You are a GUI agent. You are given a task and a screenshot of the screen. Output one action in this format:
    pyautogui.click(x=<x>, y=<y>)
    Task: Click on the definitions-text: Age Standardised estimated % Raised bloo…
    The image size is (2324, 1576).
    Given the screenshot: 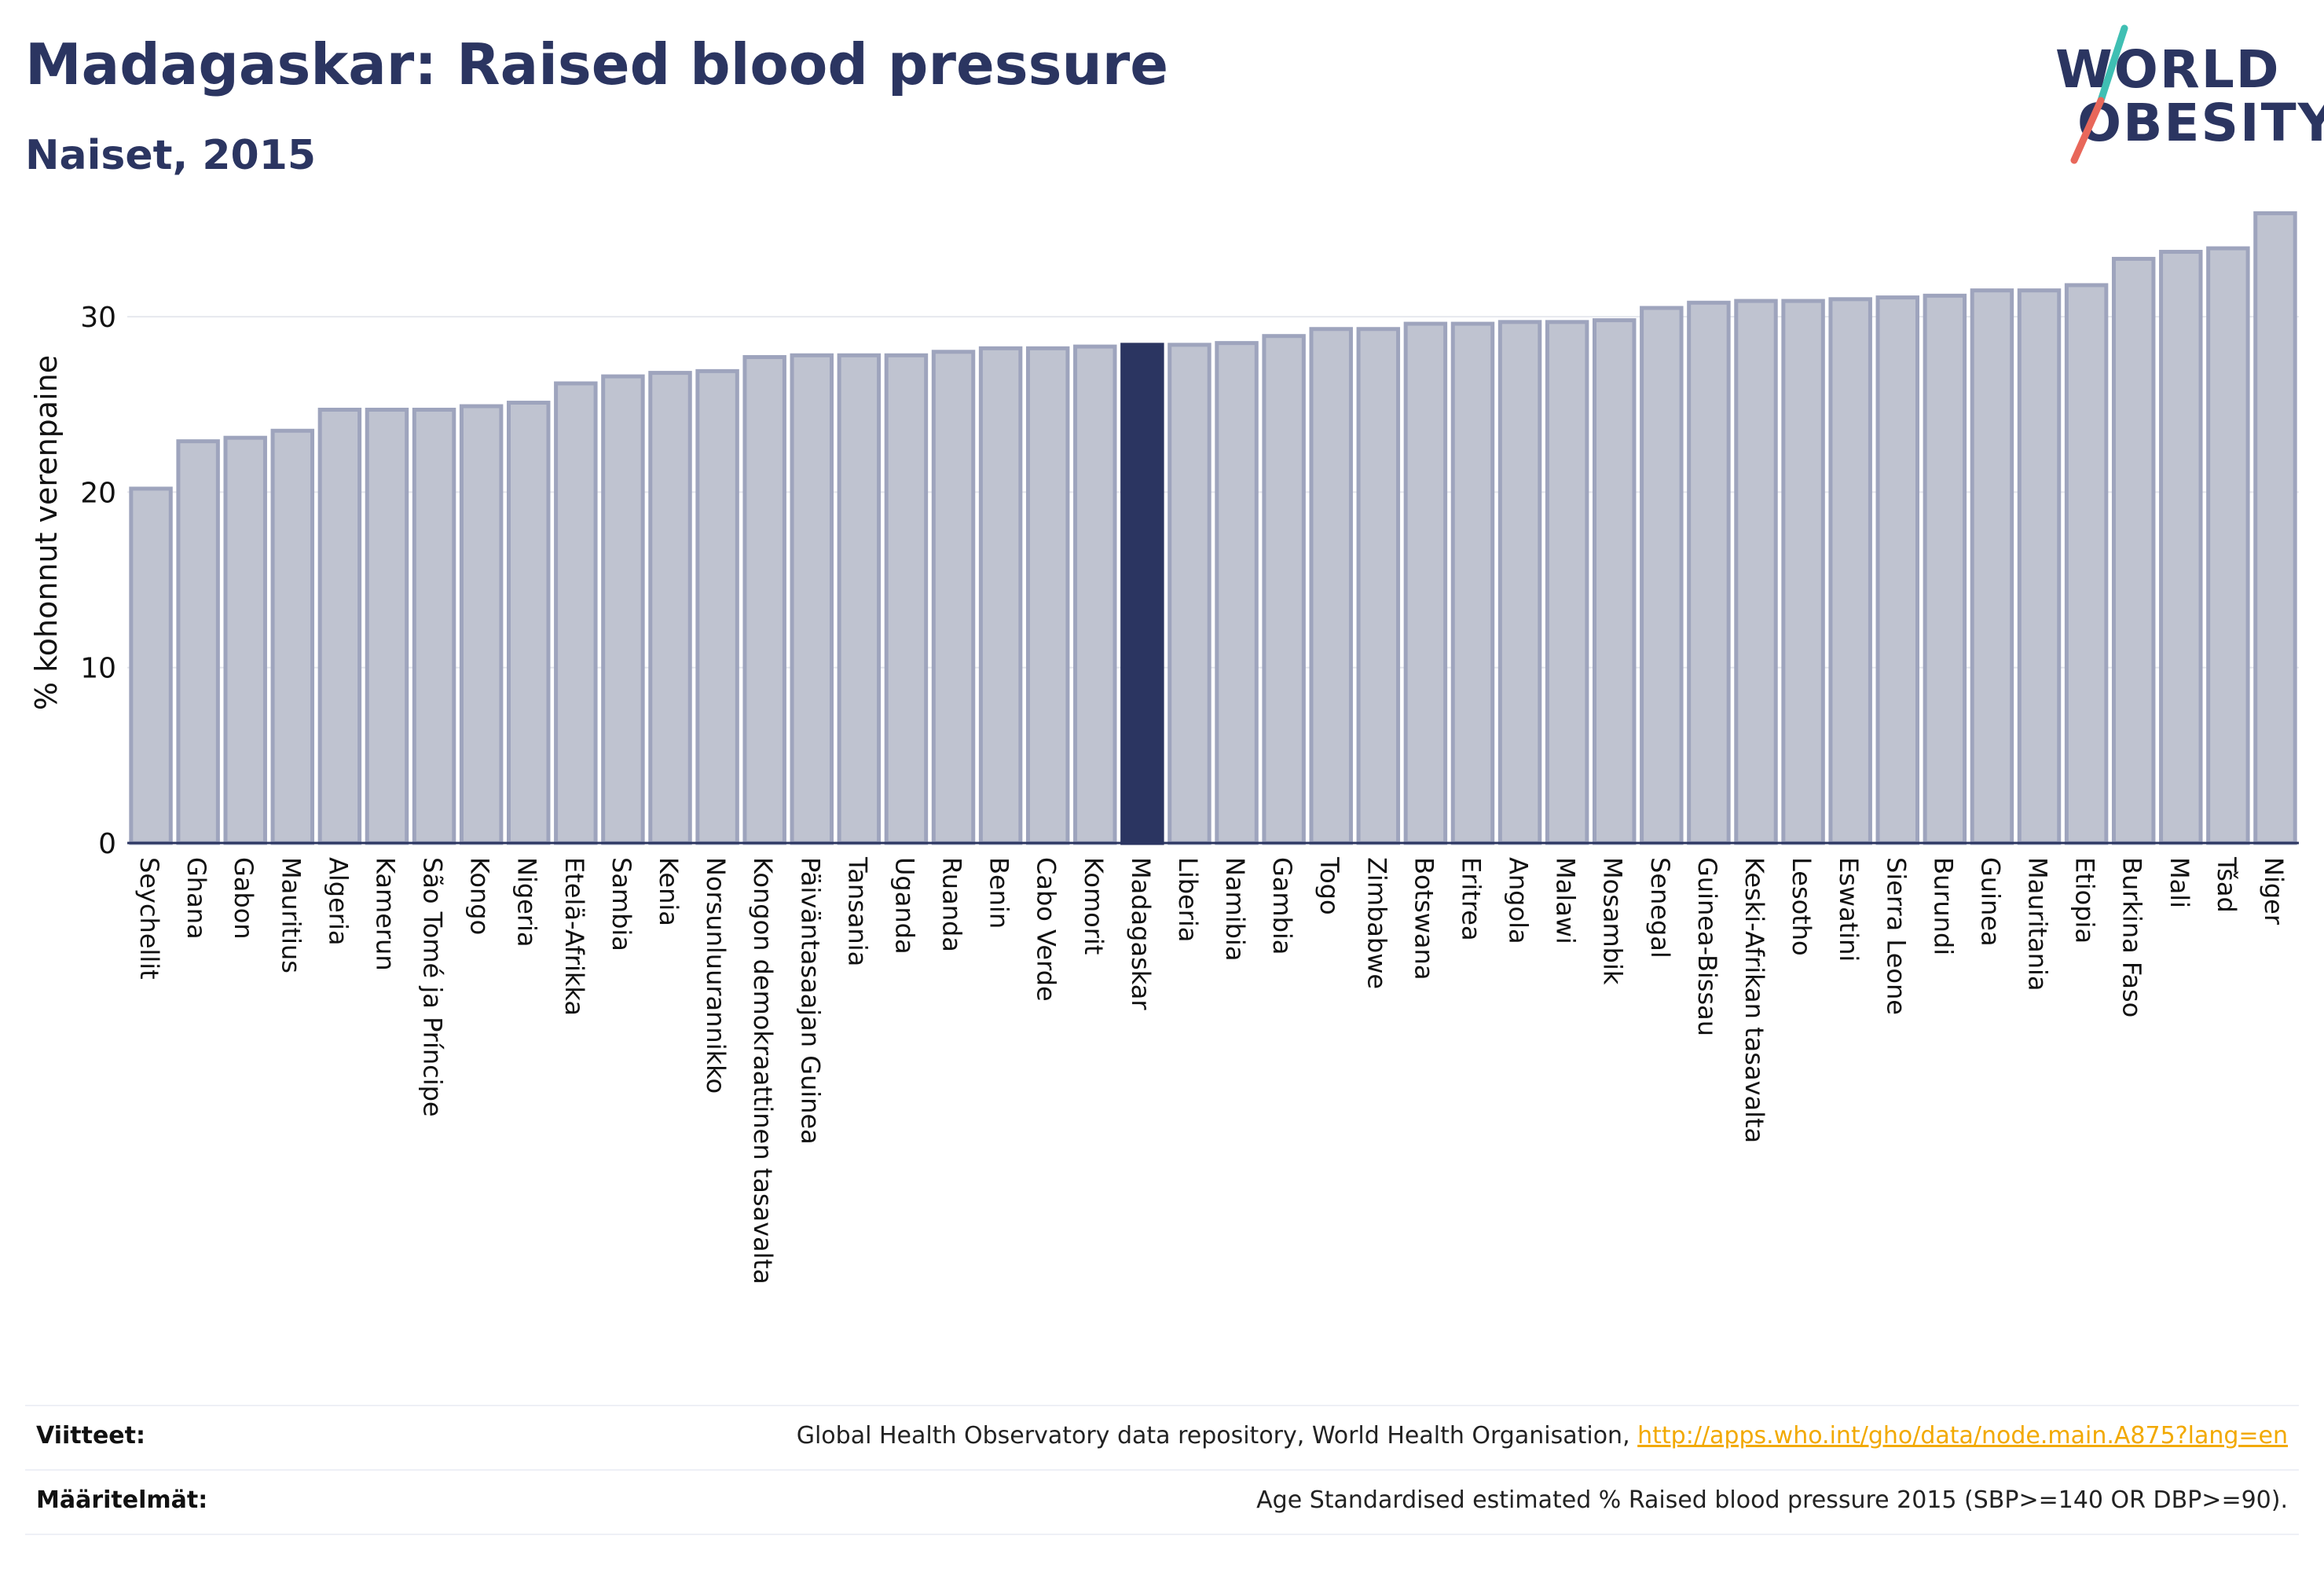 What is the action you would take?
    pyautogui.click(x=1772, y=1500)
    